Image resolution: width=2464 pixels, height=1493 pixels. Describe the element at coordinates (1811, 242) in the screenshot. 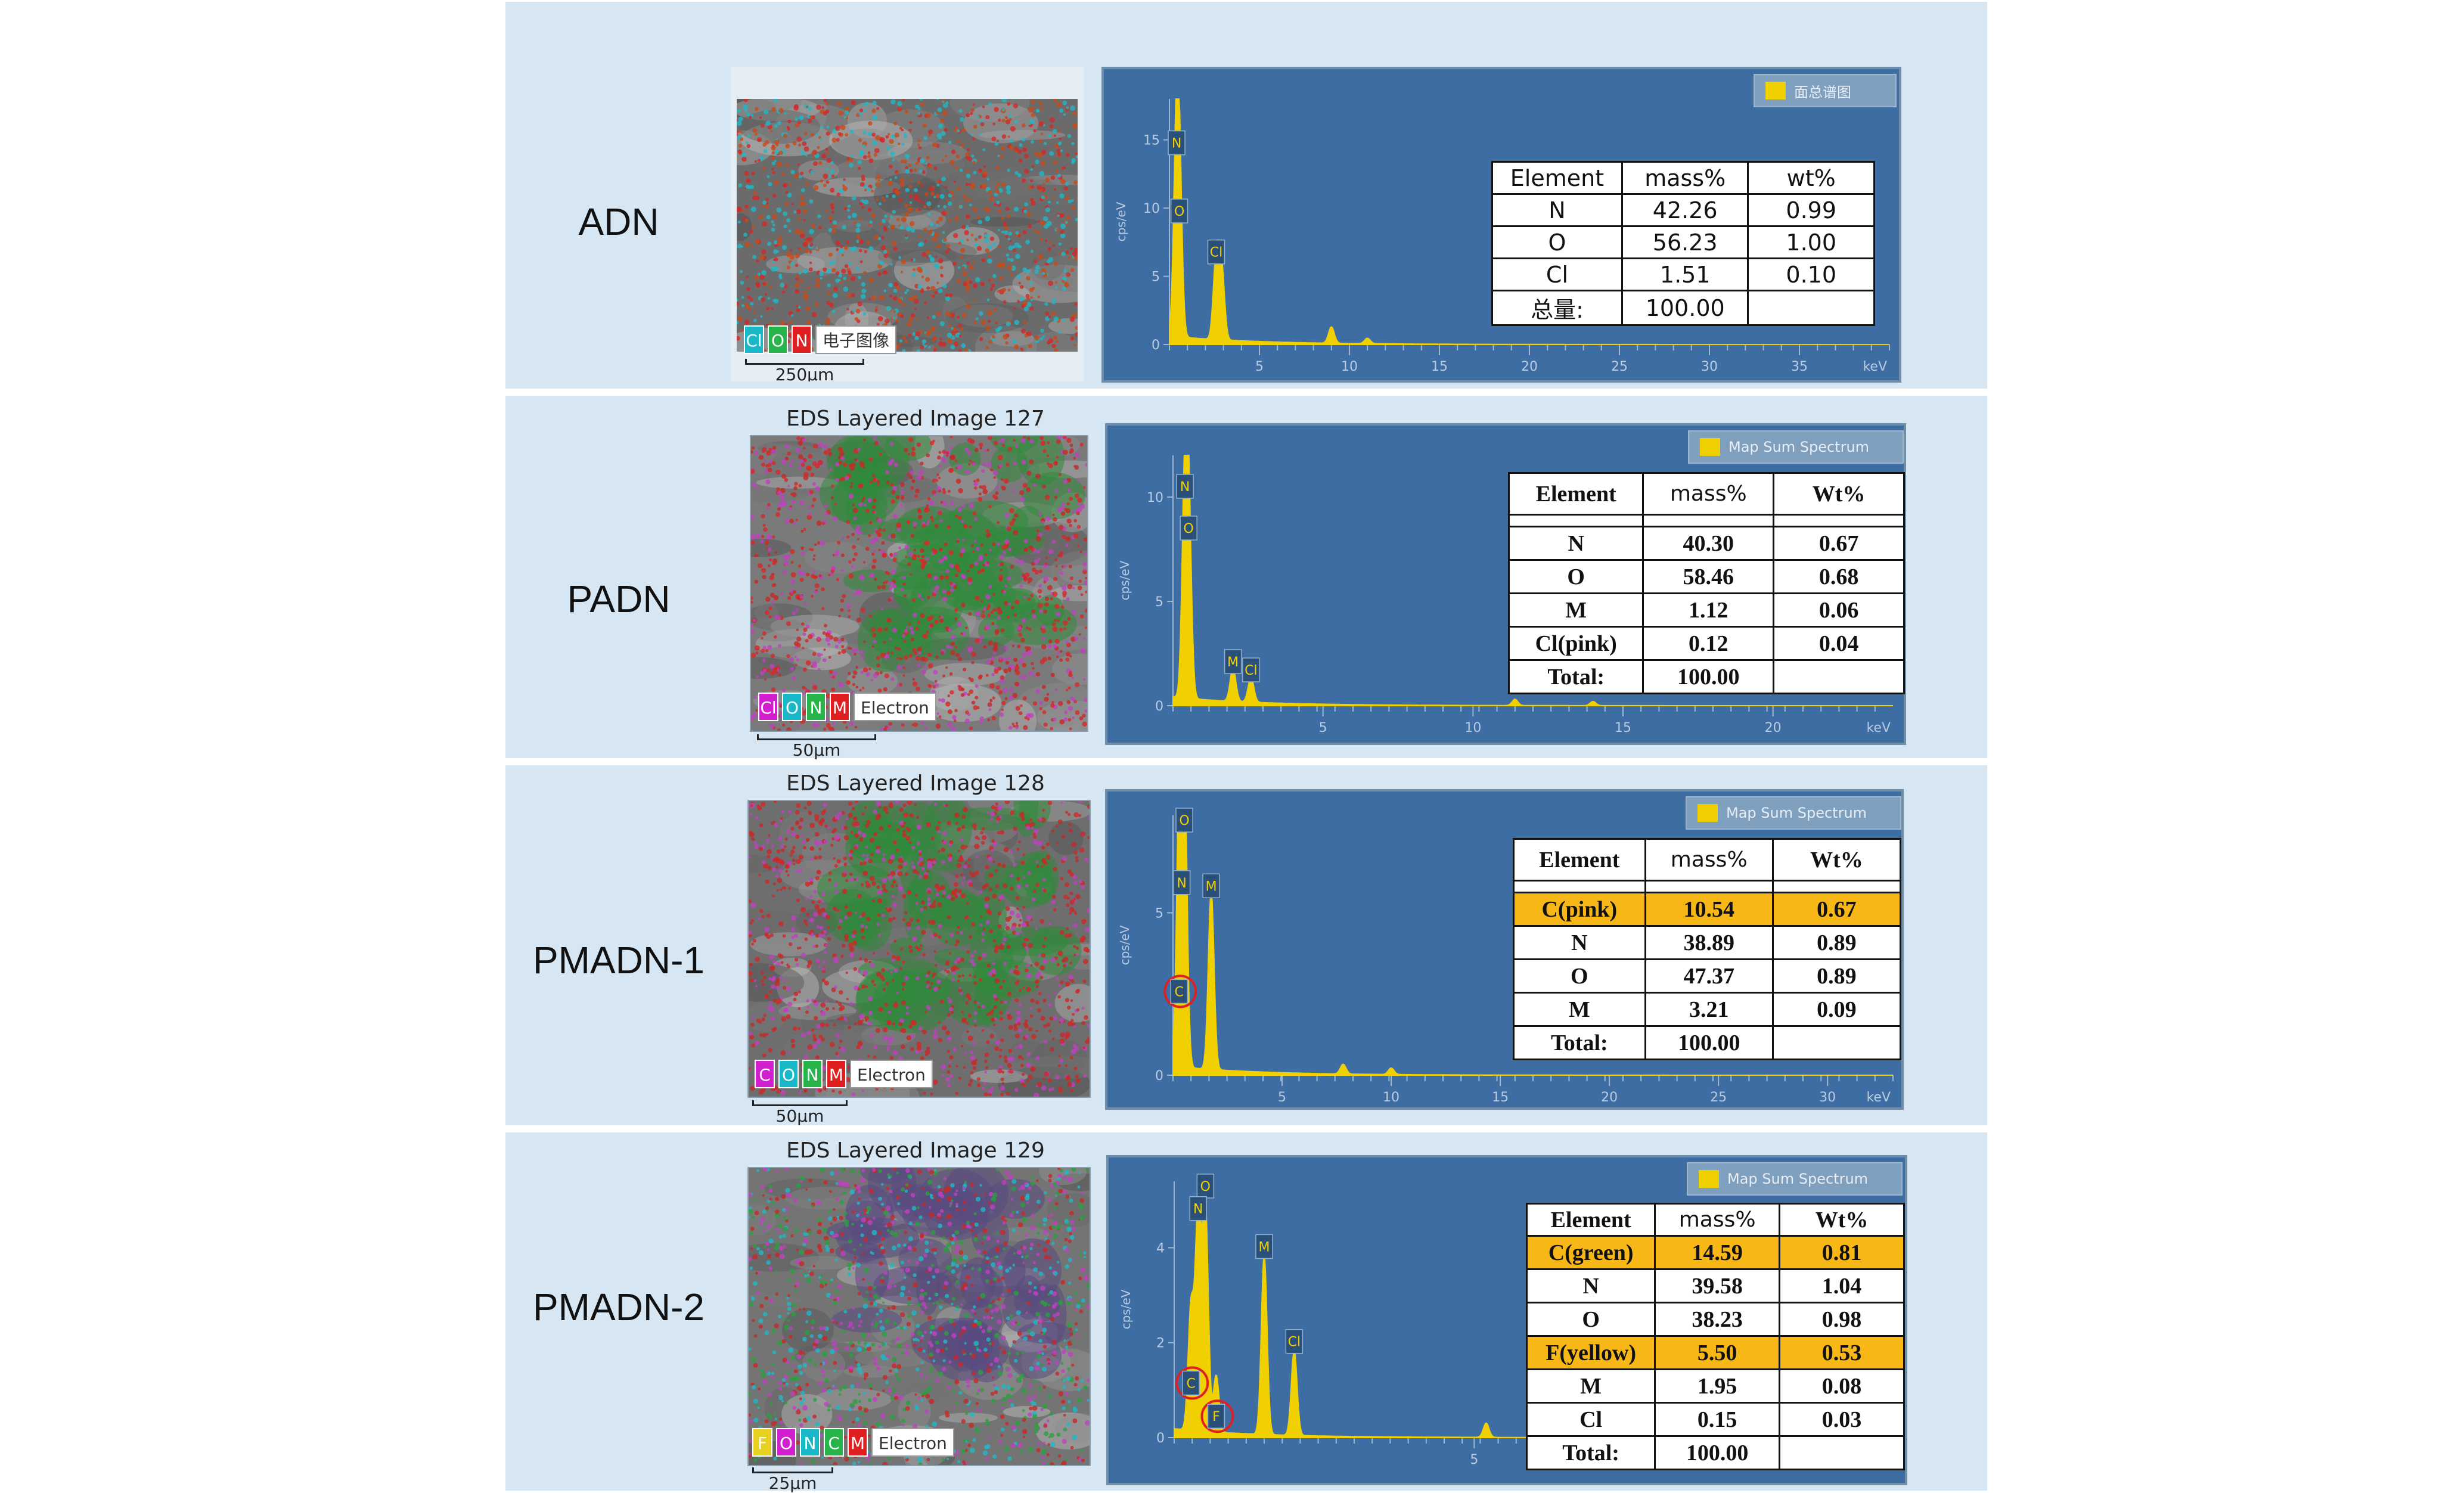

I see `table-cell: 1.00` at that location.